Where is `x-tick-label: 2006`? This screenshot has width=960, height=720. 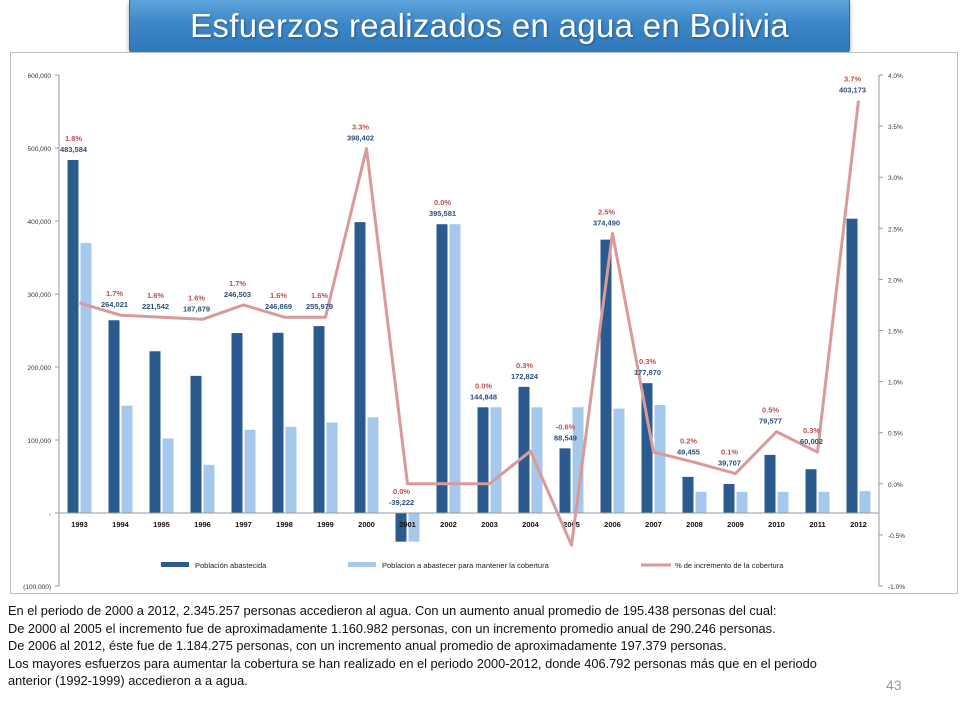 x-tick-label: 2006 is located at coordinates (612, 524).